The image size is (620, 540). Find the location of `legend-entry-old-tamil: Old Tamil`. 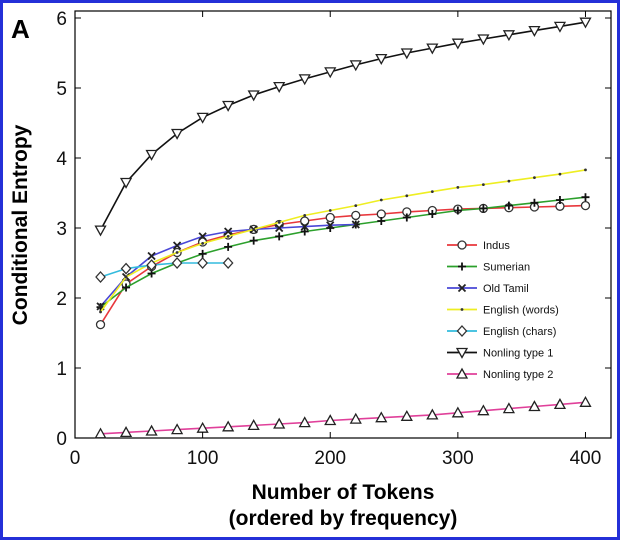

legend-entry-old-tamil: Old Tamil is located at coordinates (488, 289).